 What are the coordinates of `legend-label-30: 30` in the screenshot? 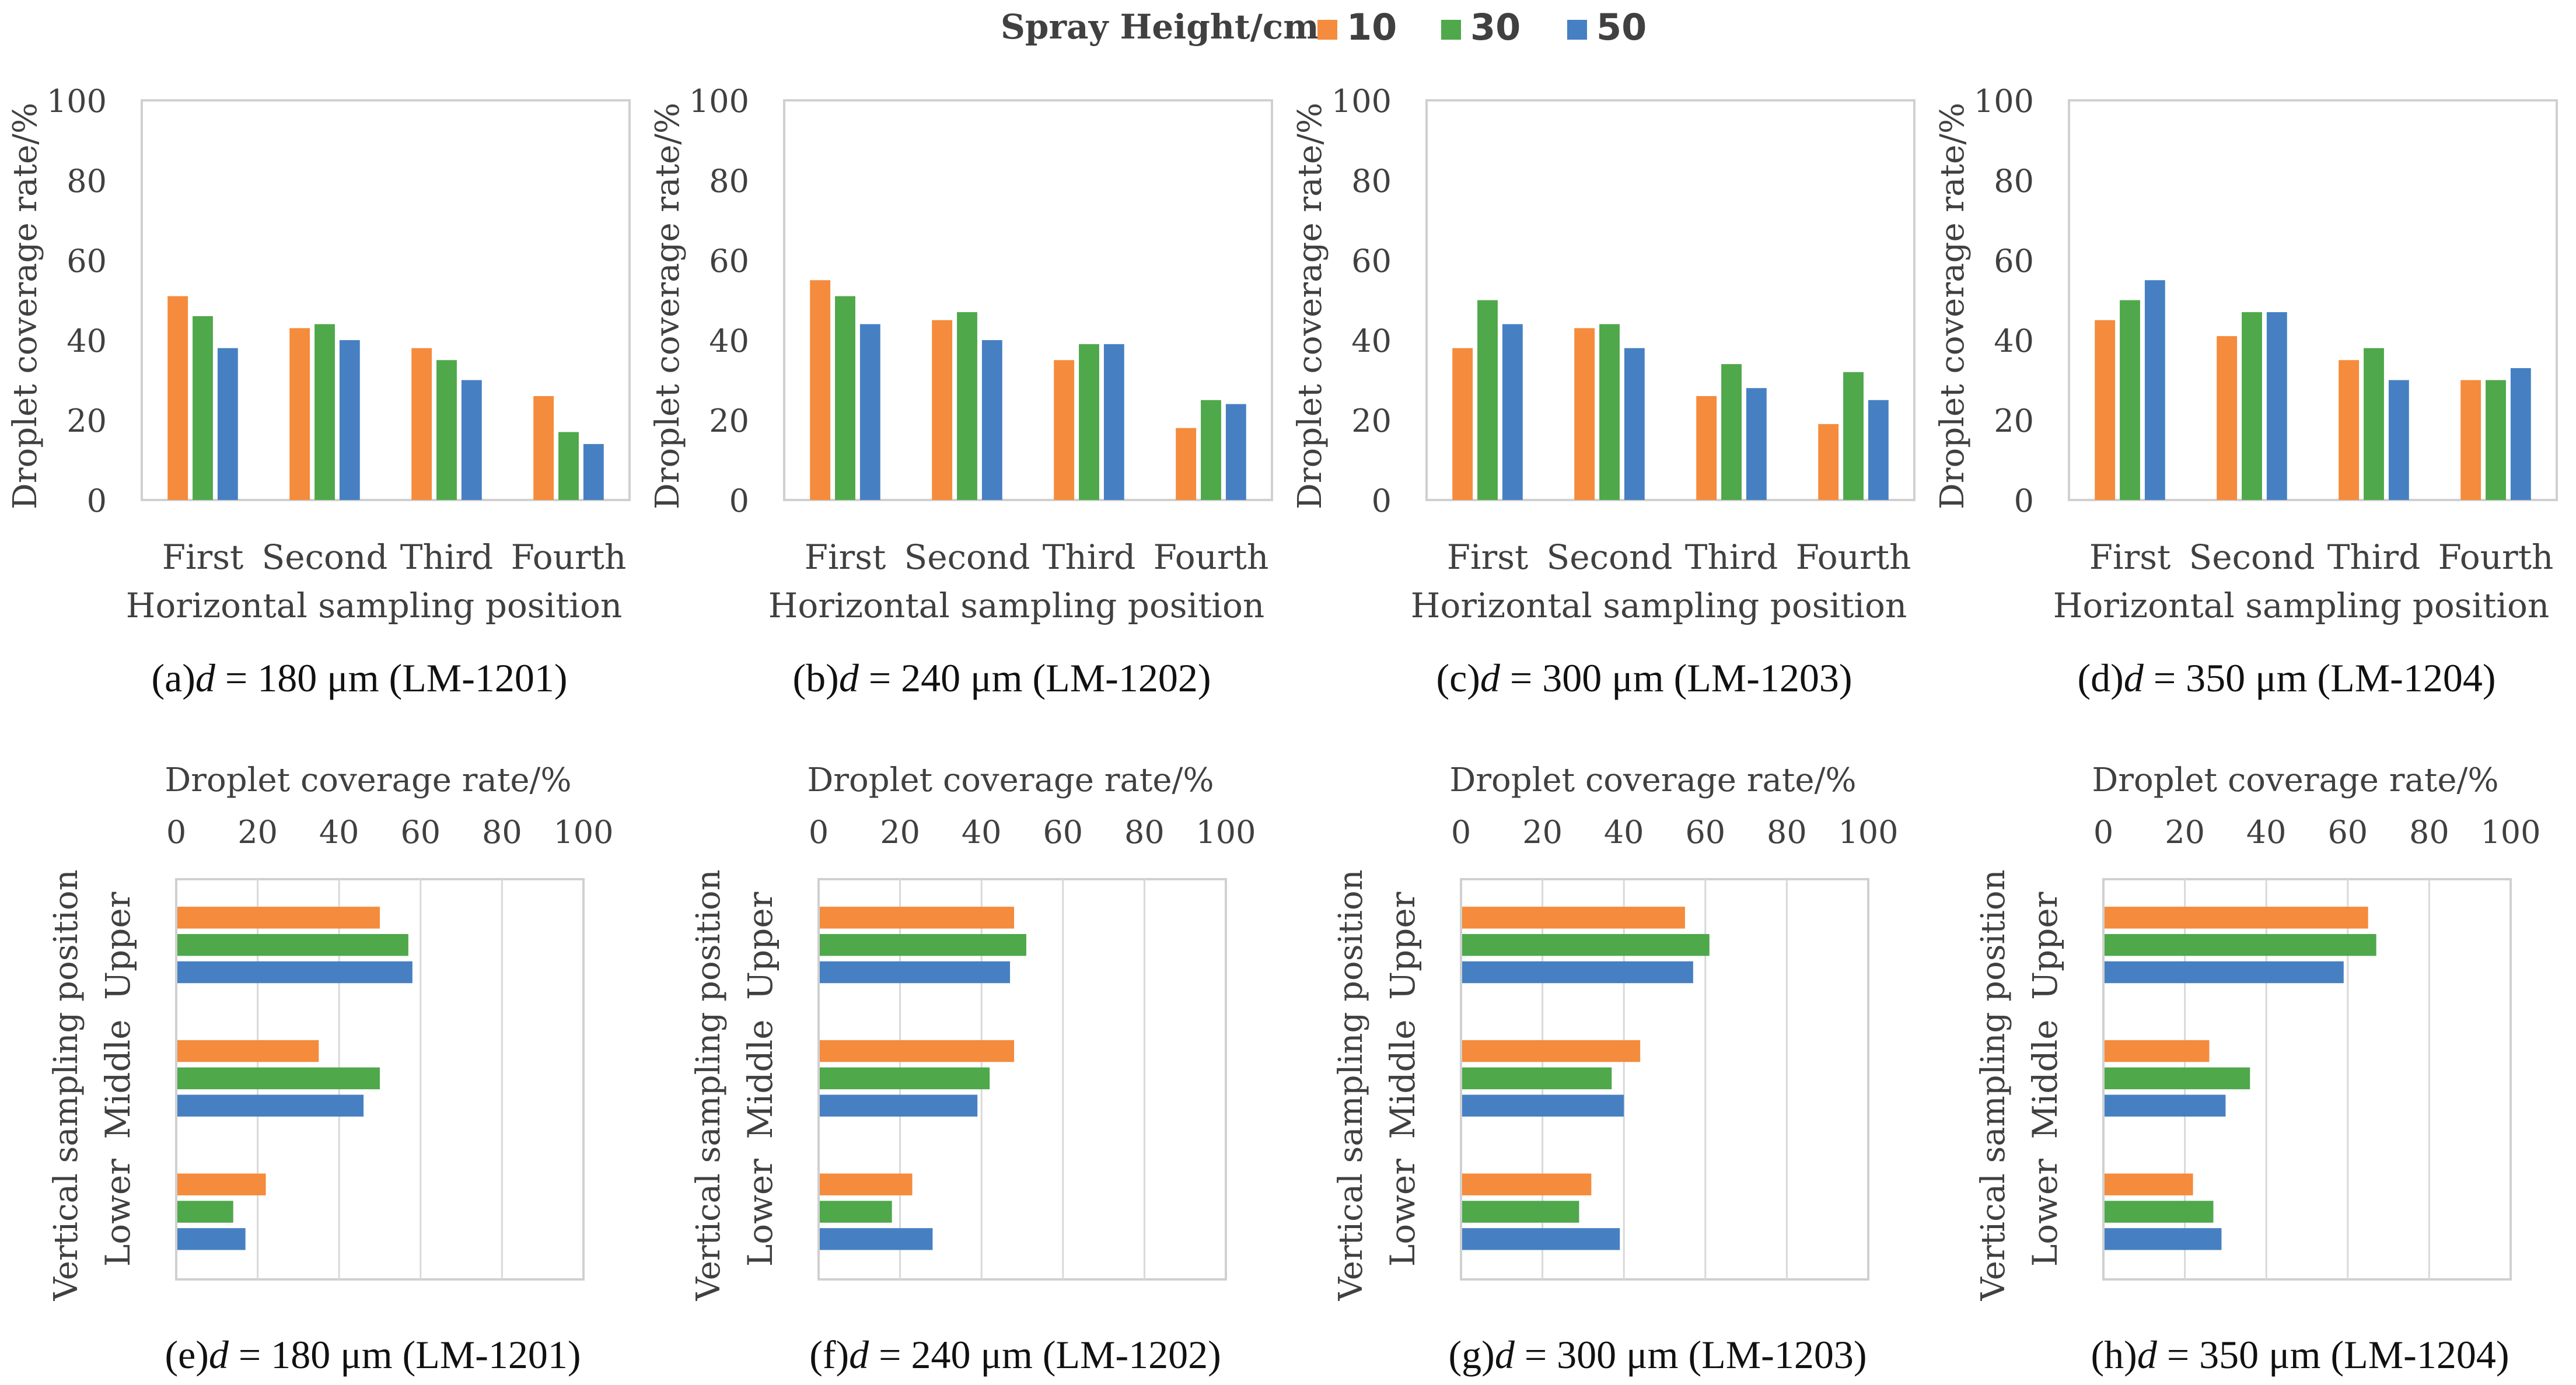 It's located at (1495, 27).